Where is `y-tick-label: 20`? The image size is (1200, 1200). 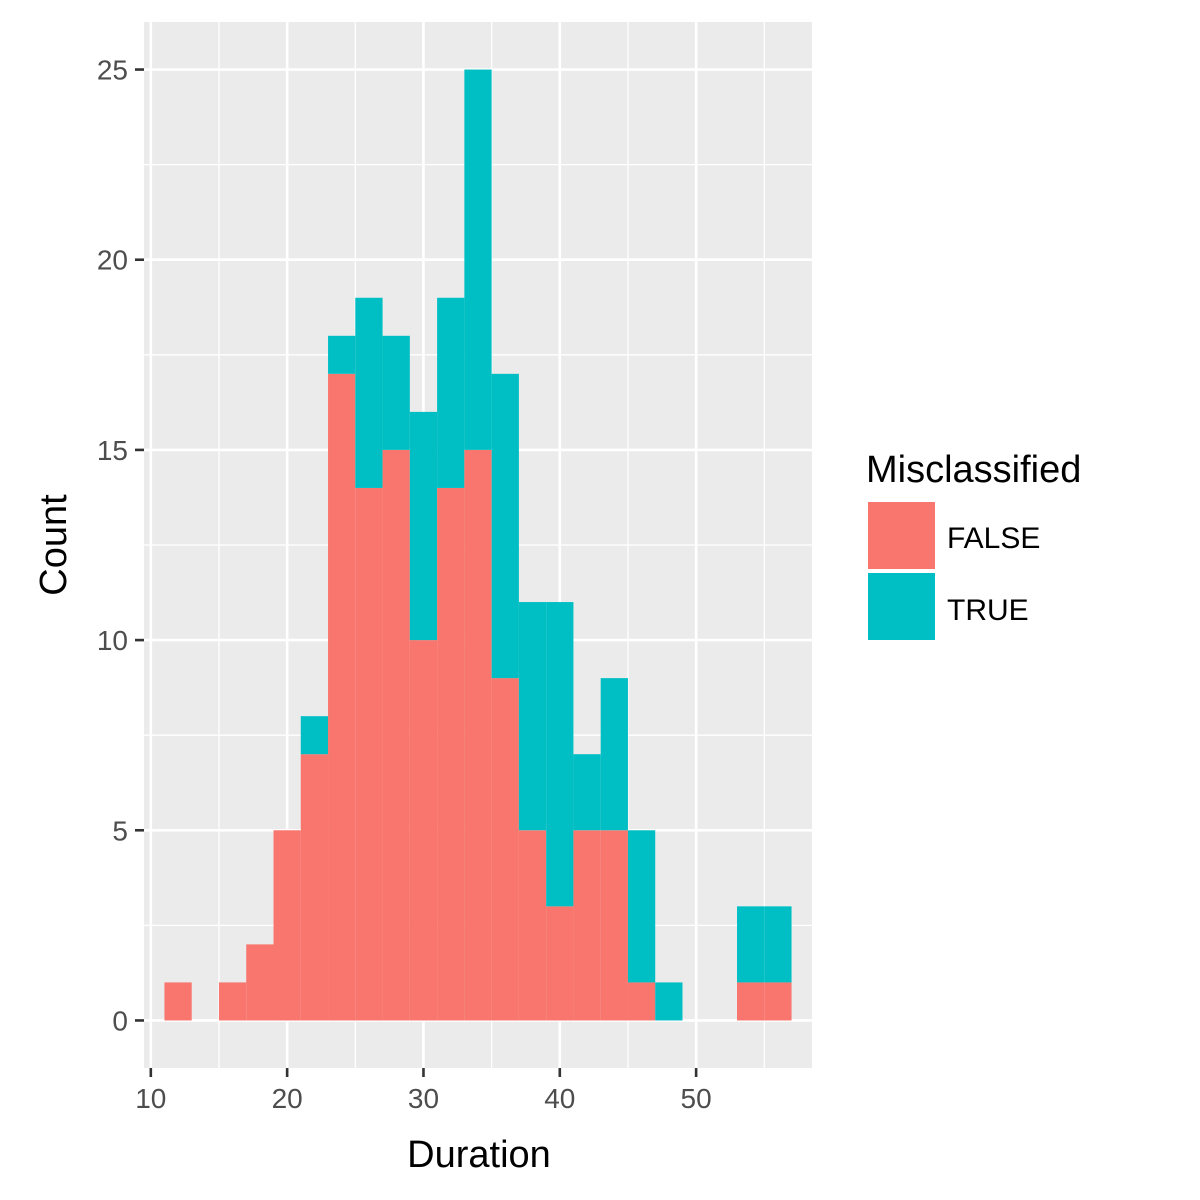
y-tick-label: 20 is located at coordinates (112, 260).